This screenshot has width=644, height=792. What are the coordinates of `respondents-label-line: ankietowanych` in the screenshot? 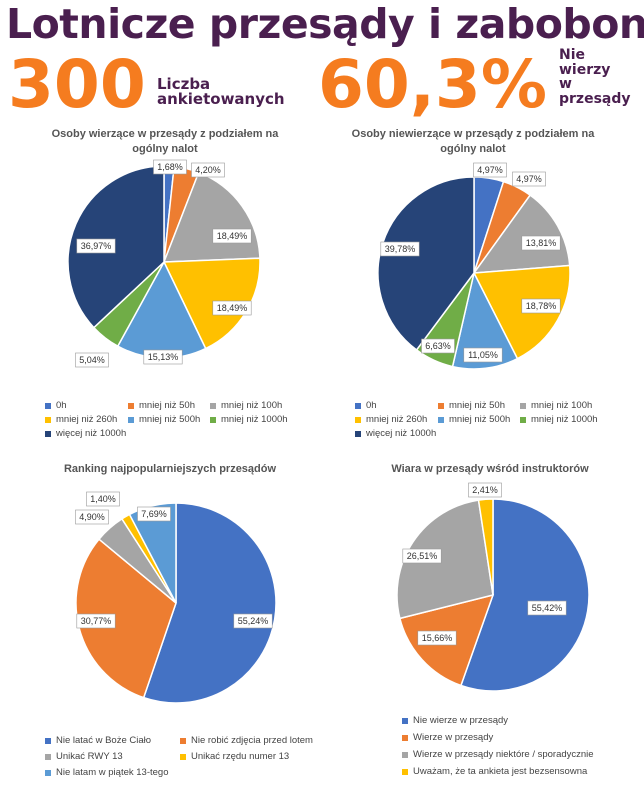 It's located at (221, 99).